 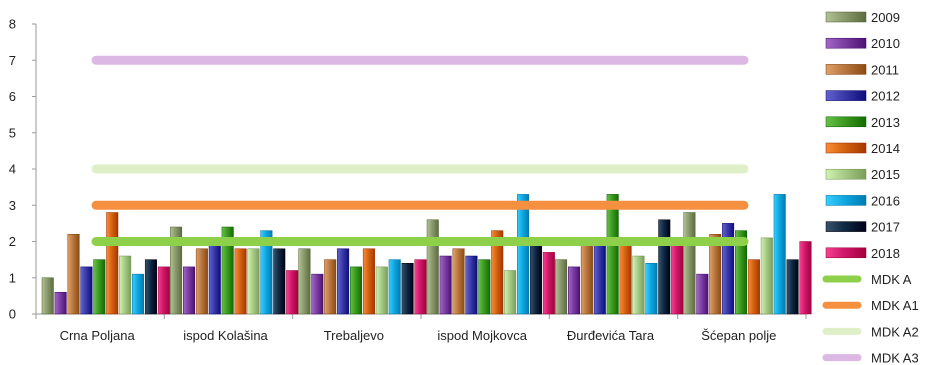 What do you see at coordinates (885, 253) in the screenshot?
I see `legend-label: 2018` at bounding box center [885, 253].